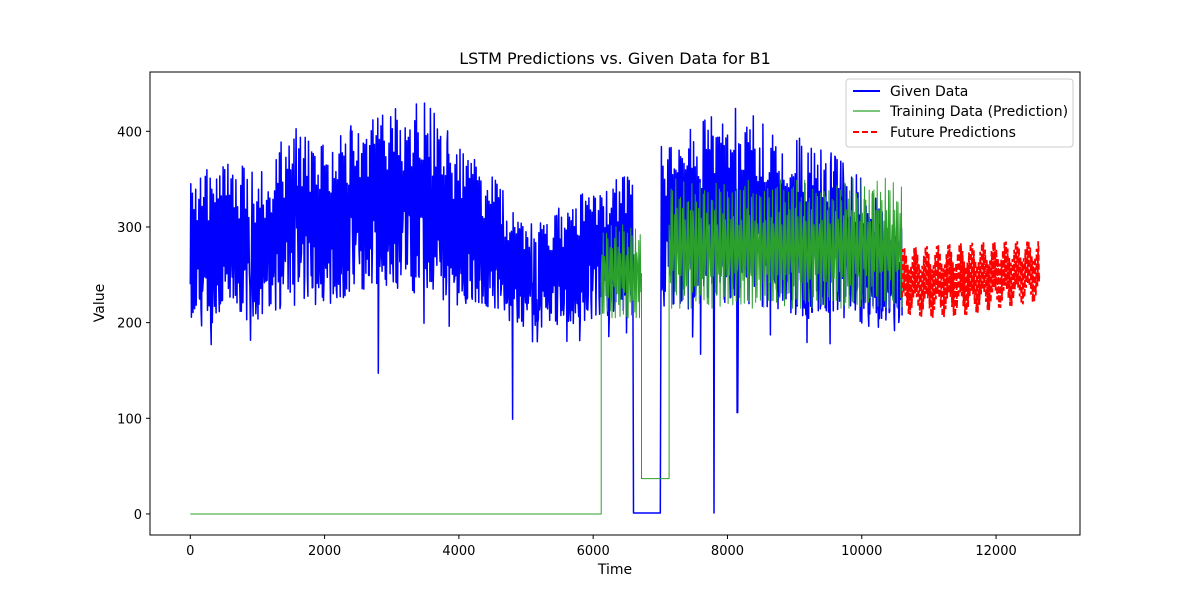 Image resolution: width=1200 pixels, height=600 pixels. I want to click on y-tick-label: 100, so click(129, 419).